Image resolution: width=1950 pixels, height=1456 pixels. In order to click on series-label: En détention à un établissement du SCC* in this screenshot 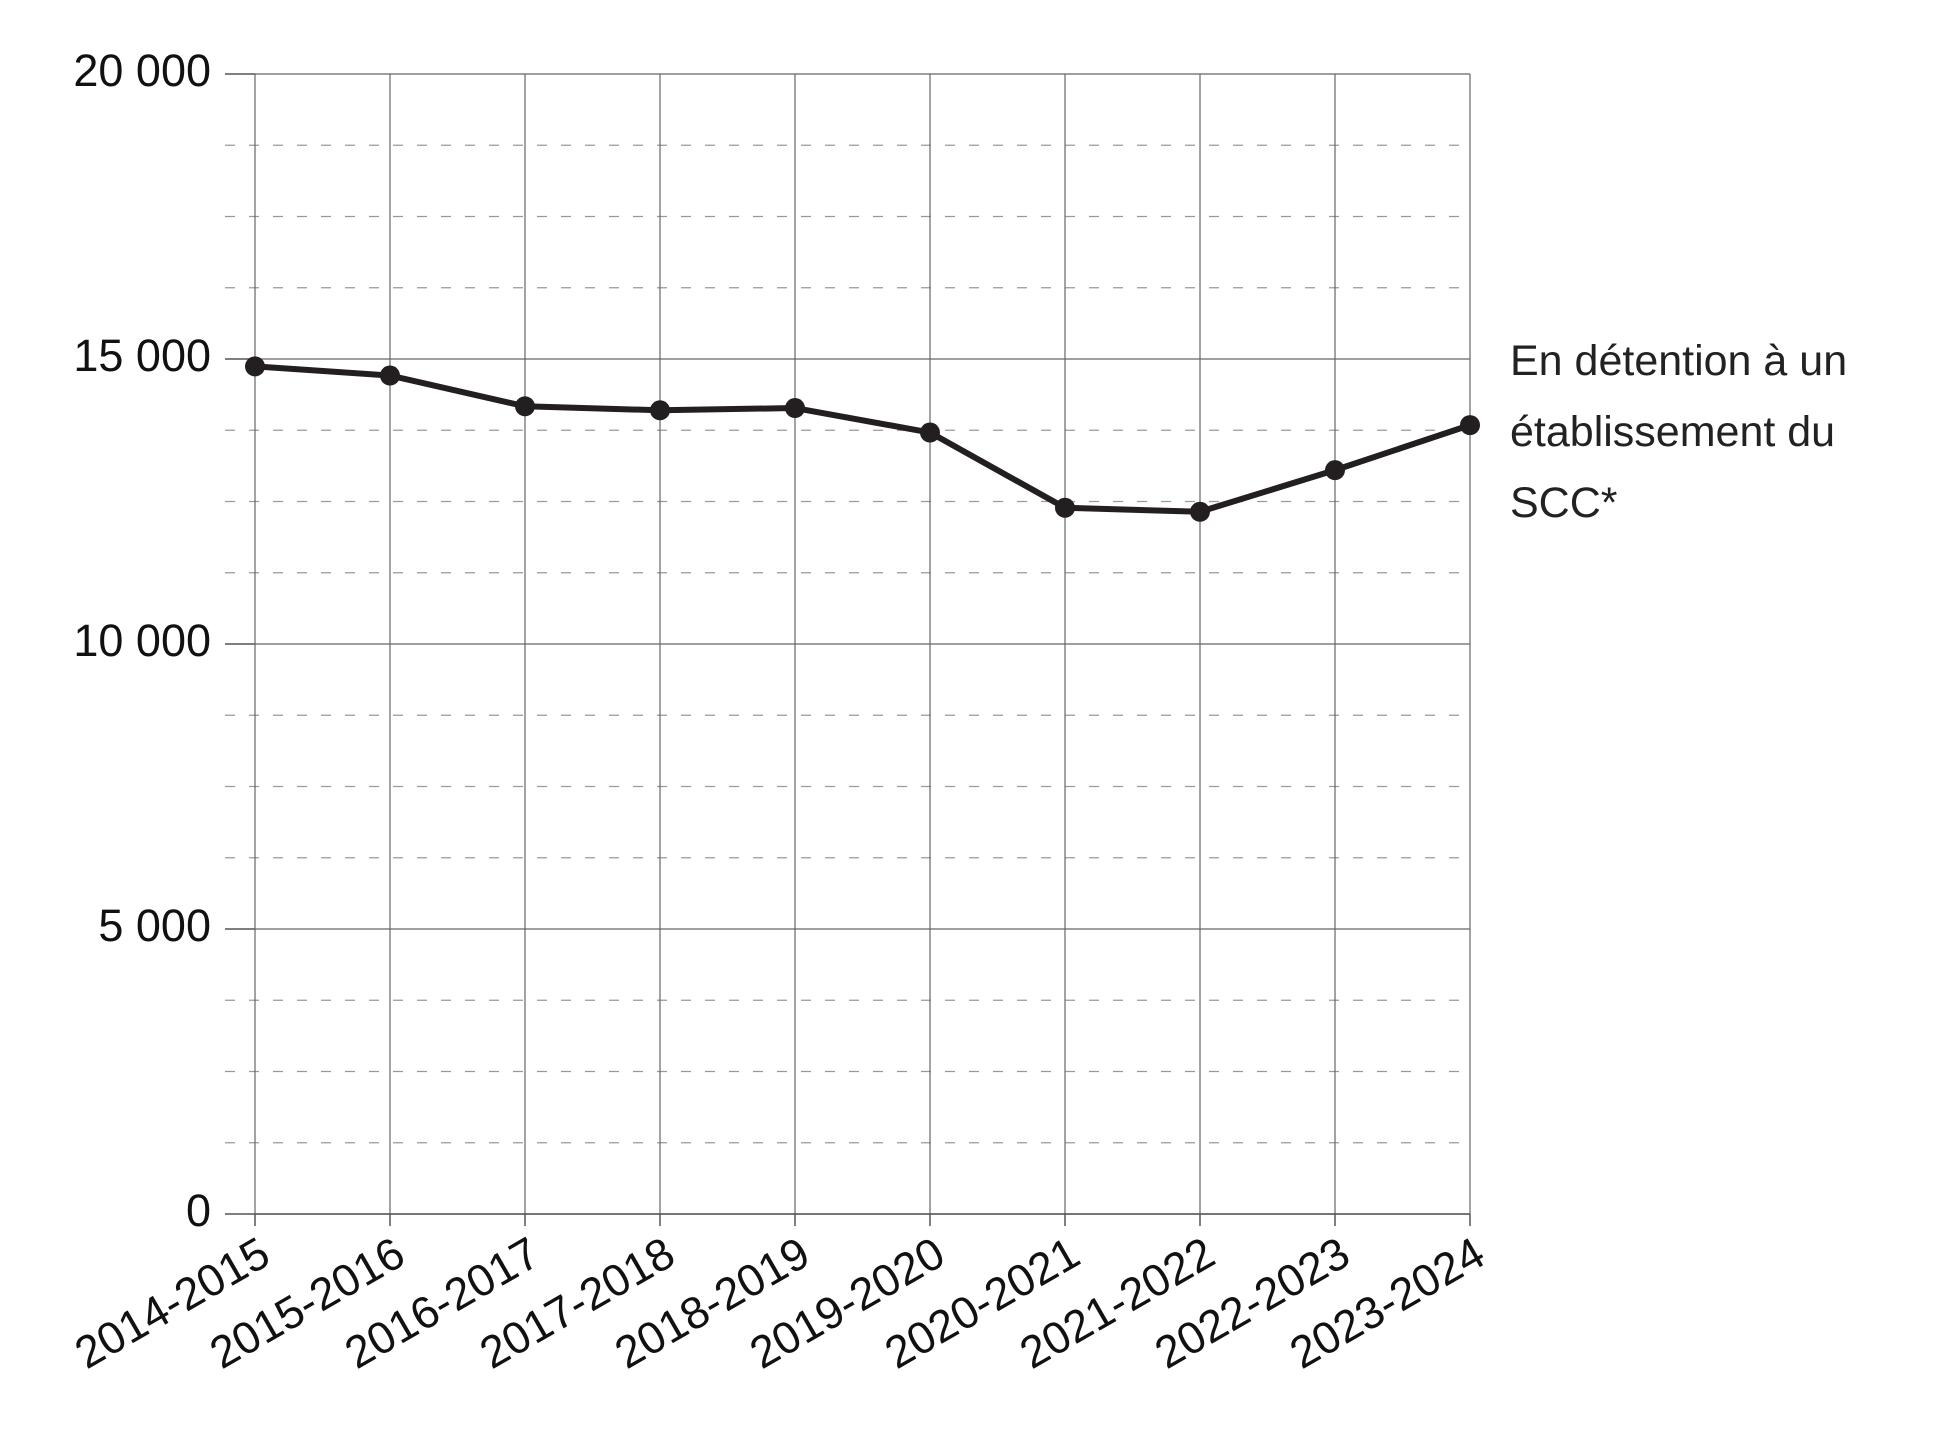, I will do `click(1679, 432)`.